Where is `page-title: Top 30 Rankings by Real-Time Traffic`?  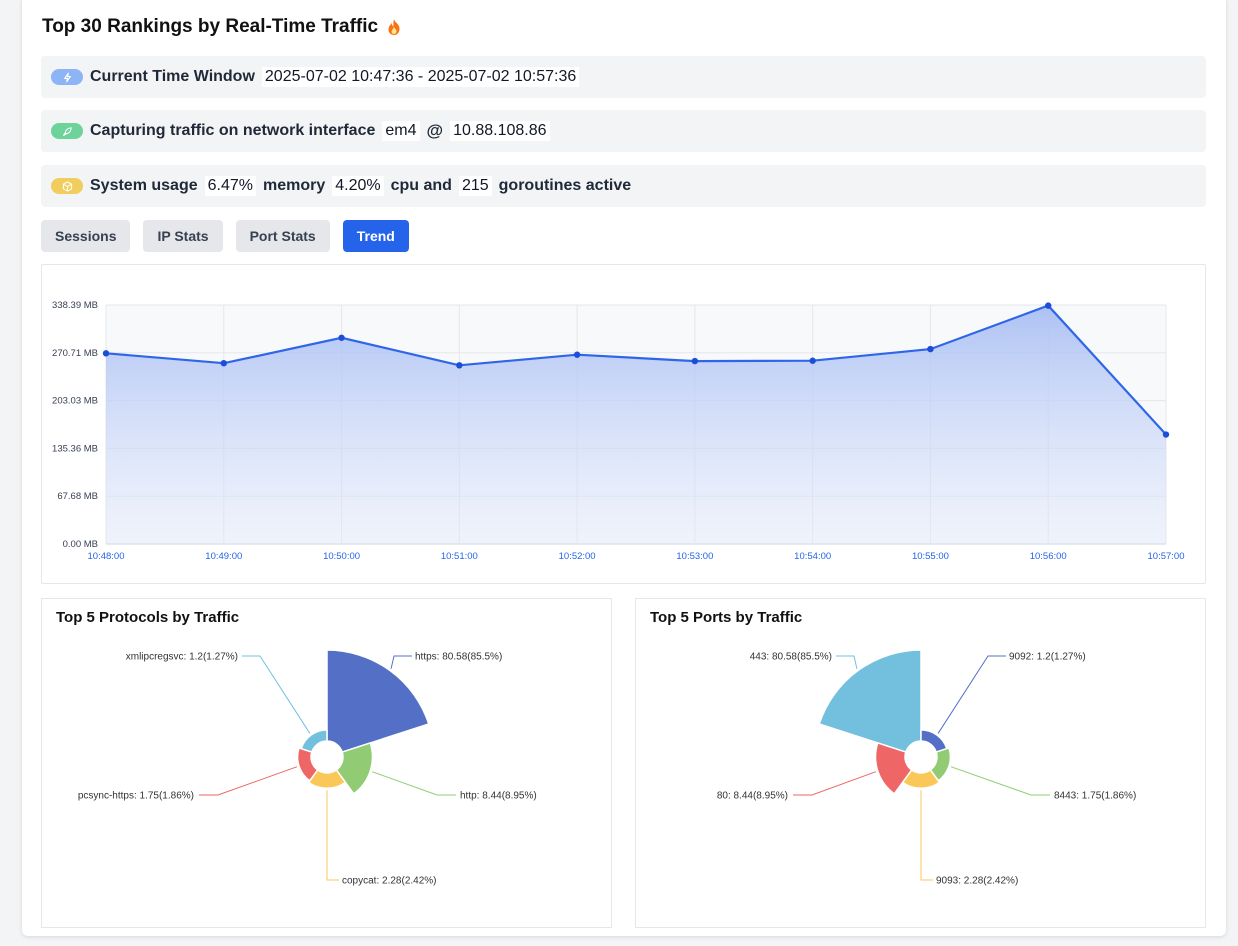
page-title: Top 30 Rankings by Real-Time Traffic is located at coordinates (210, 26).